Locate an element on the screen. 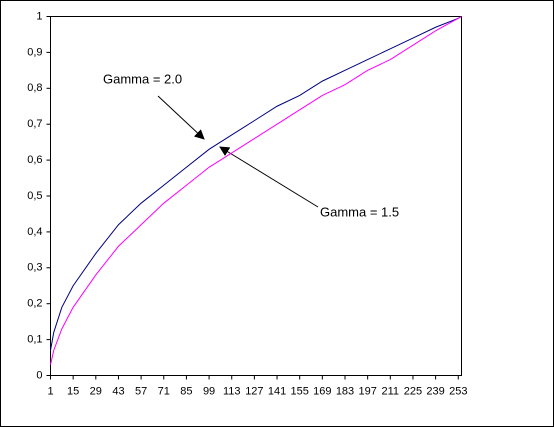 The height and width of the screenshot is (427, 554). y-tick-label: 0,7 is located at coordinates (34, 124).